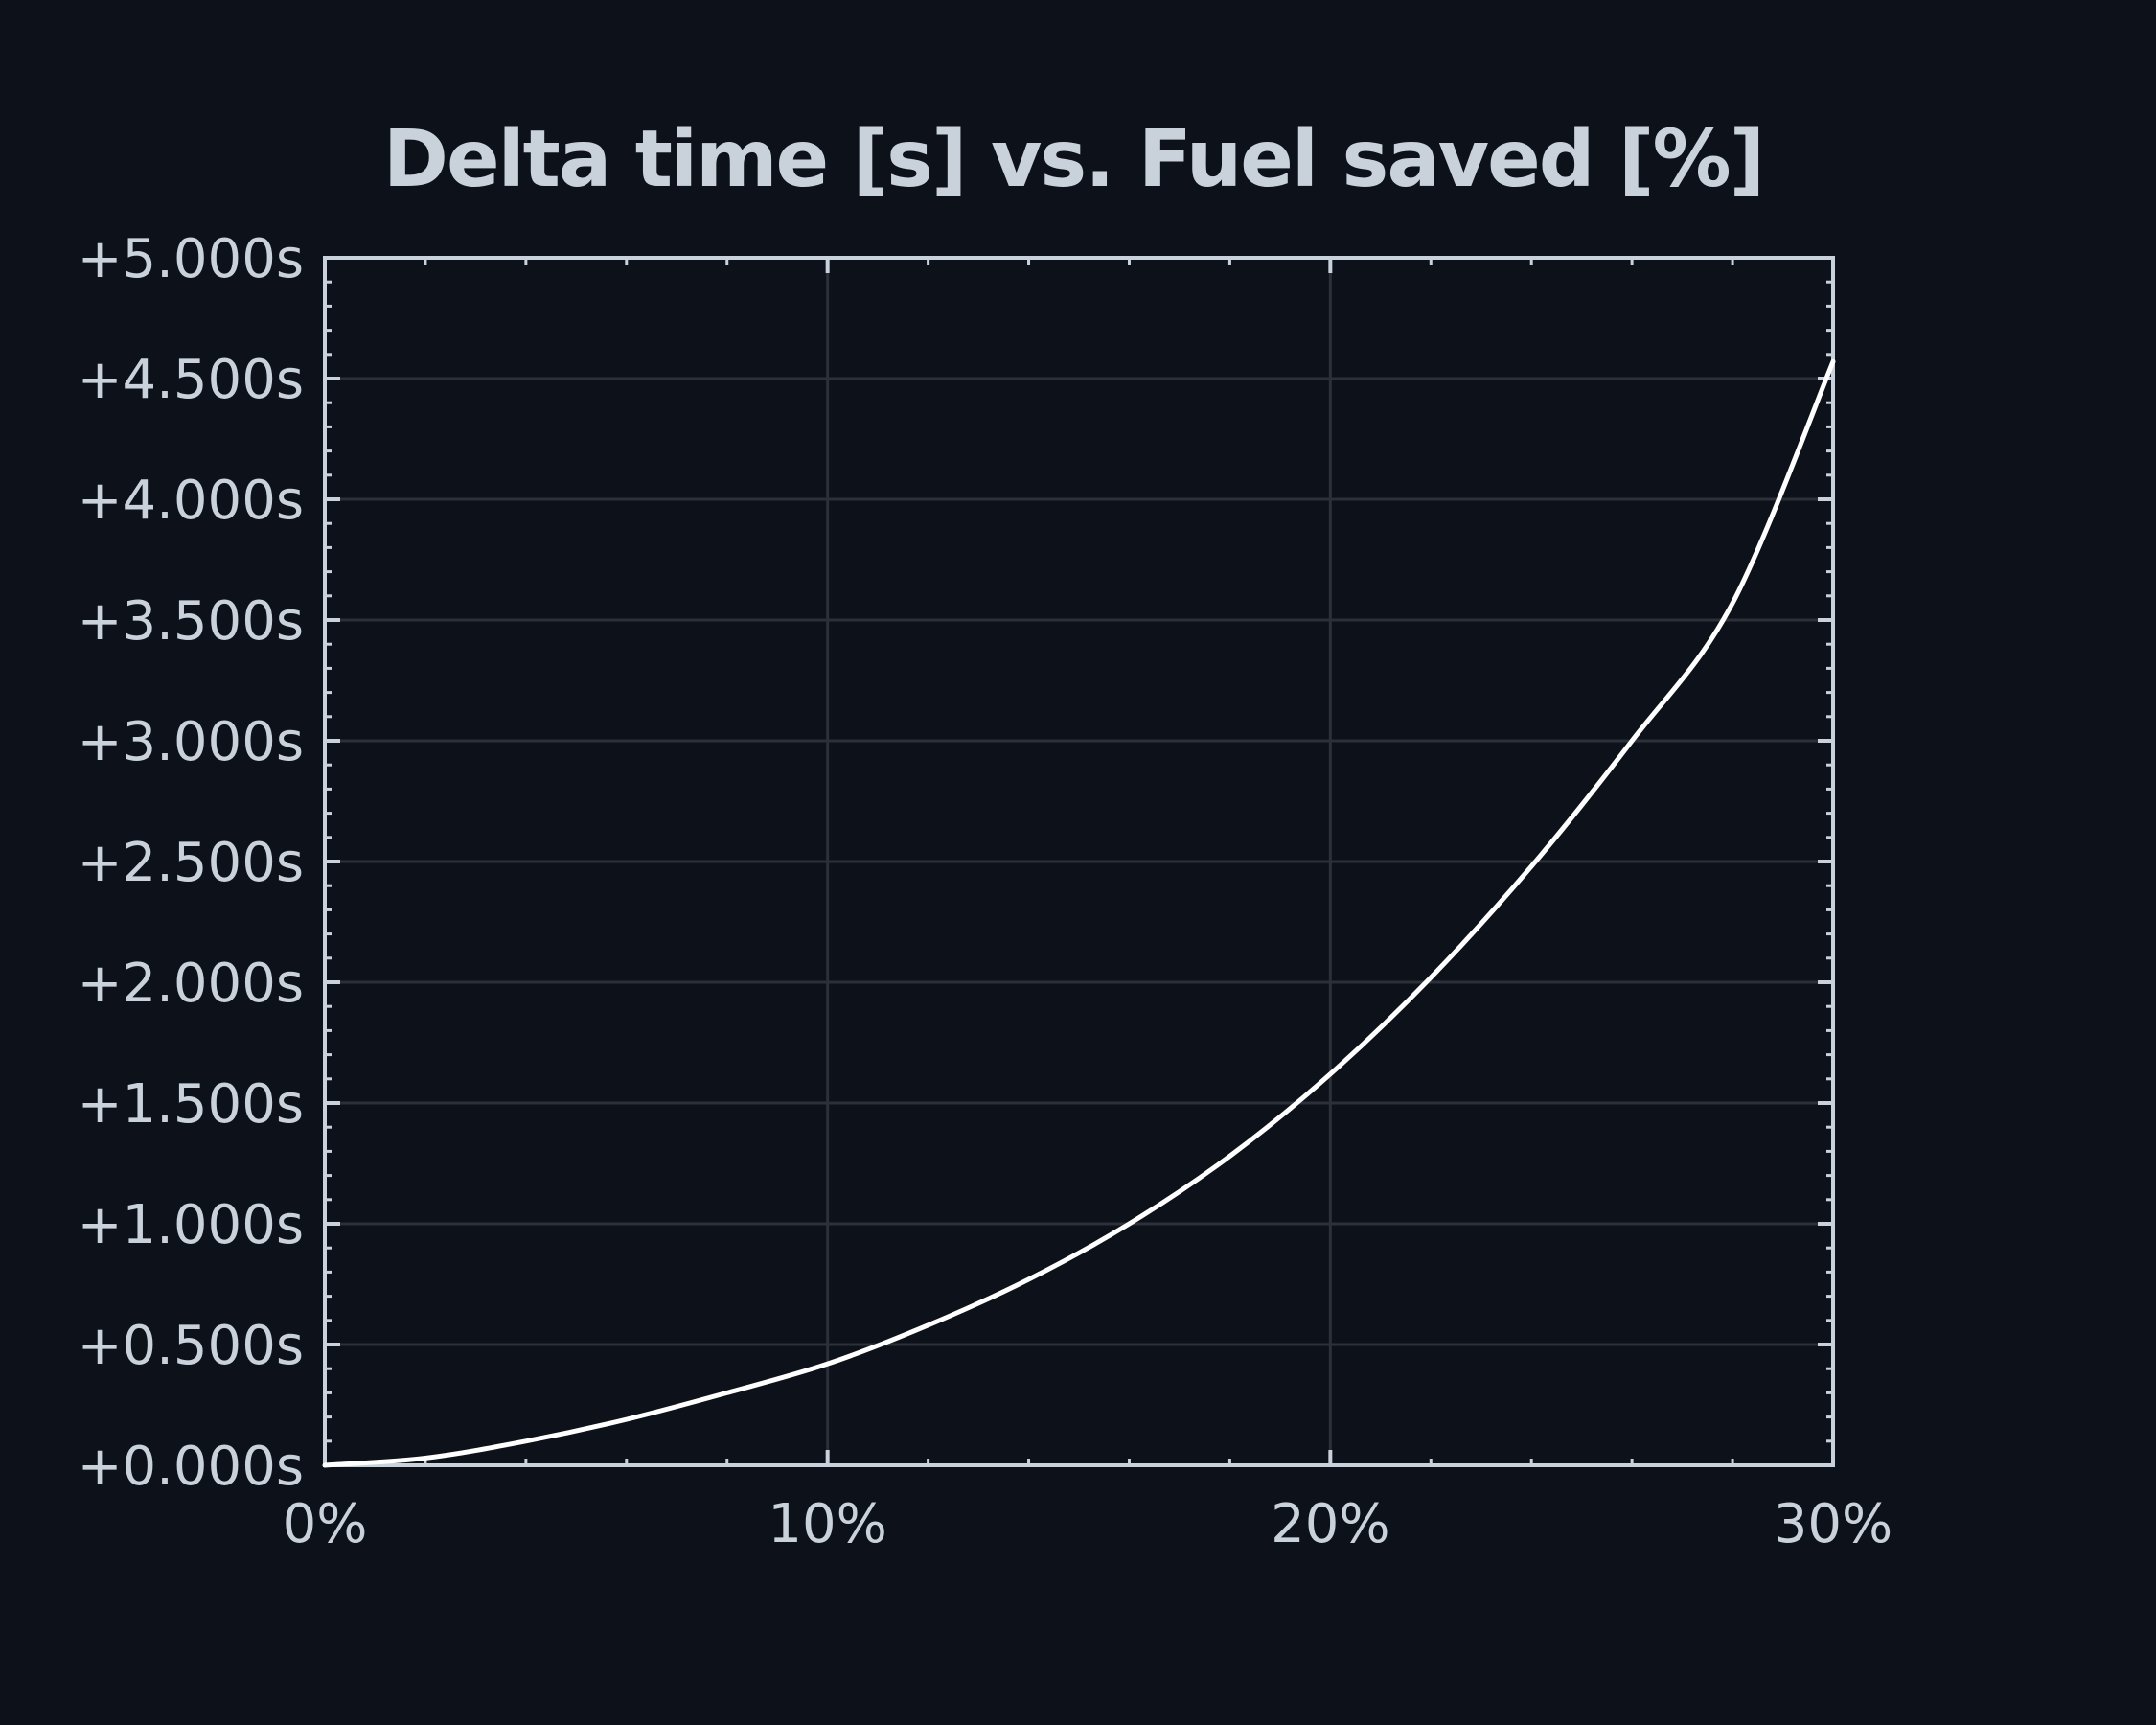  What do you see at coordinates (191, 621) in the screenshot?
I see `y-tick-label: +3.500s` at bounding box center [191, 621].